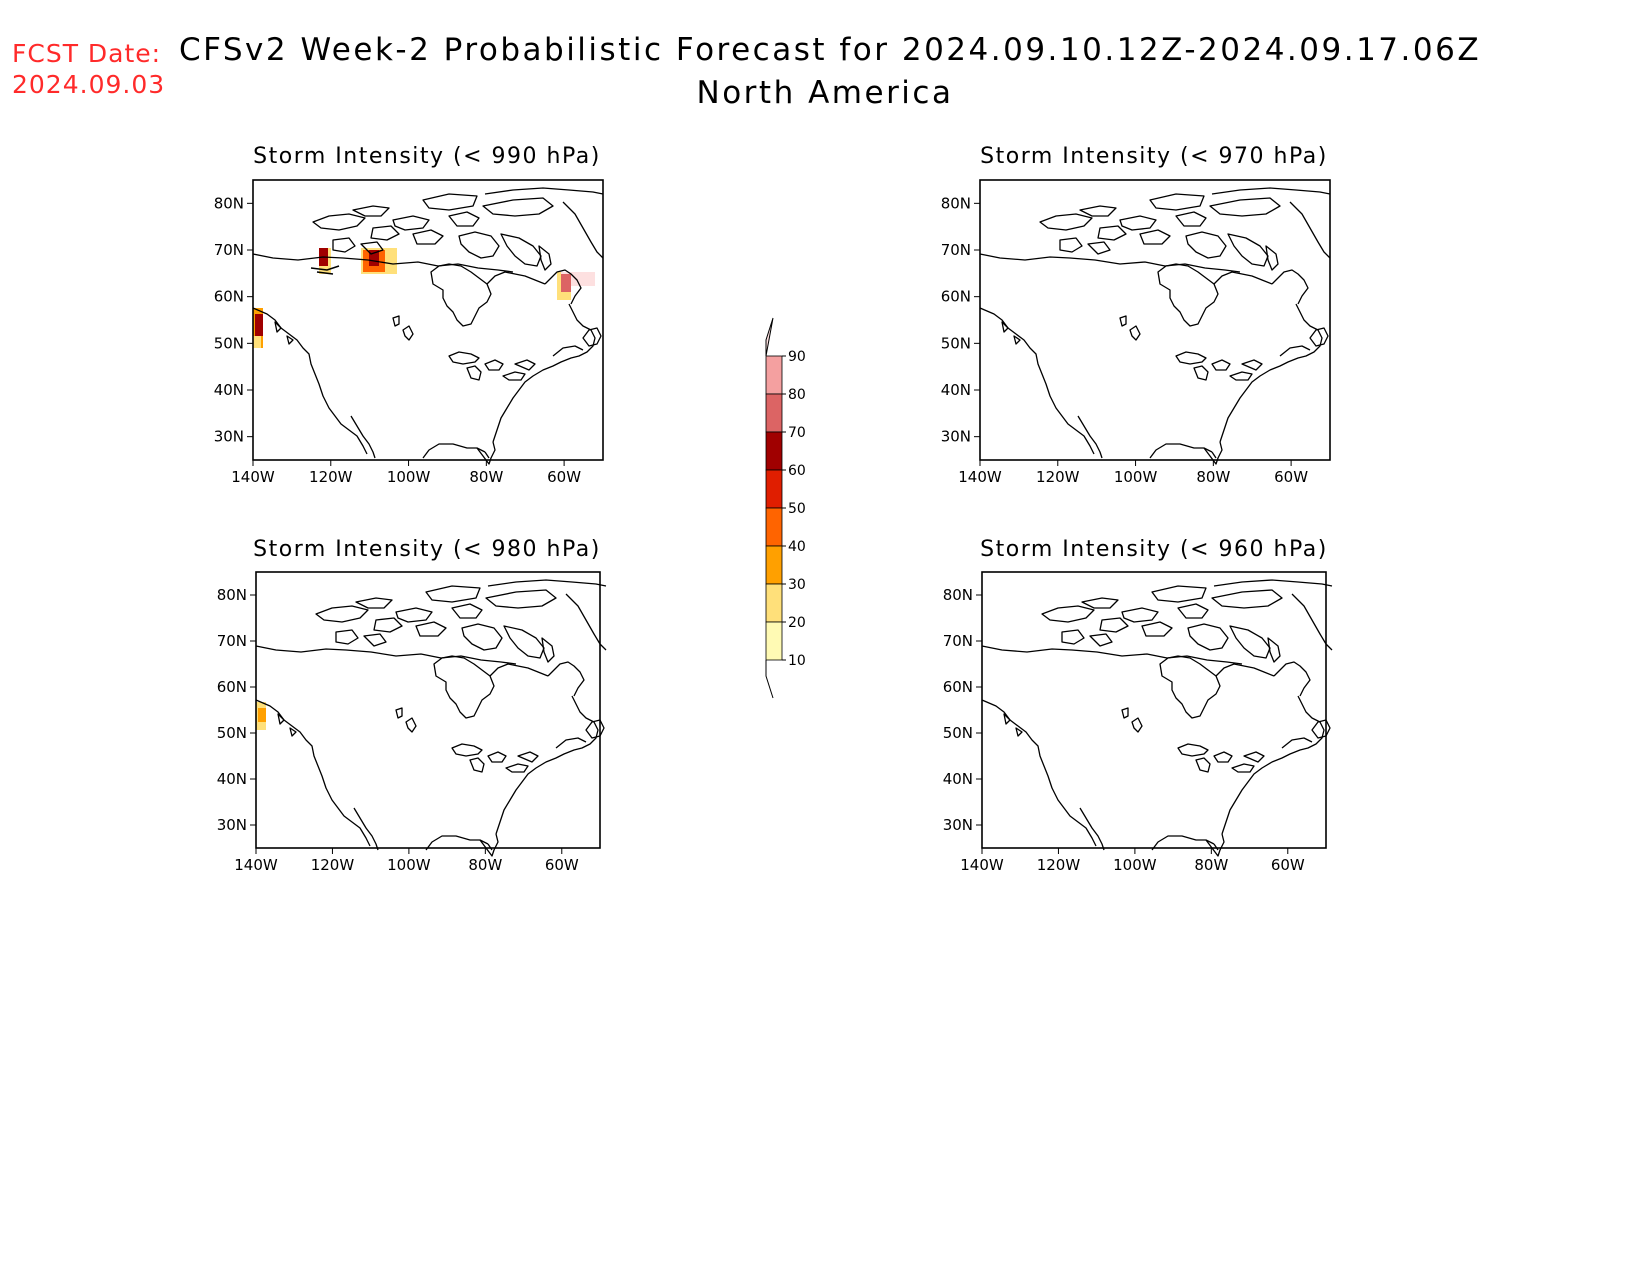 This screenshot has height=1275, width=1650. What do you see at coordinates (797, 509) in the screenshot?
I see `colorbar-label: 50` at bounding box center [797, 509].